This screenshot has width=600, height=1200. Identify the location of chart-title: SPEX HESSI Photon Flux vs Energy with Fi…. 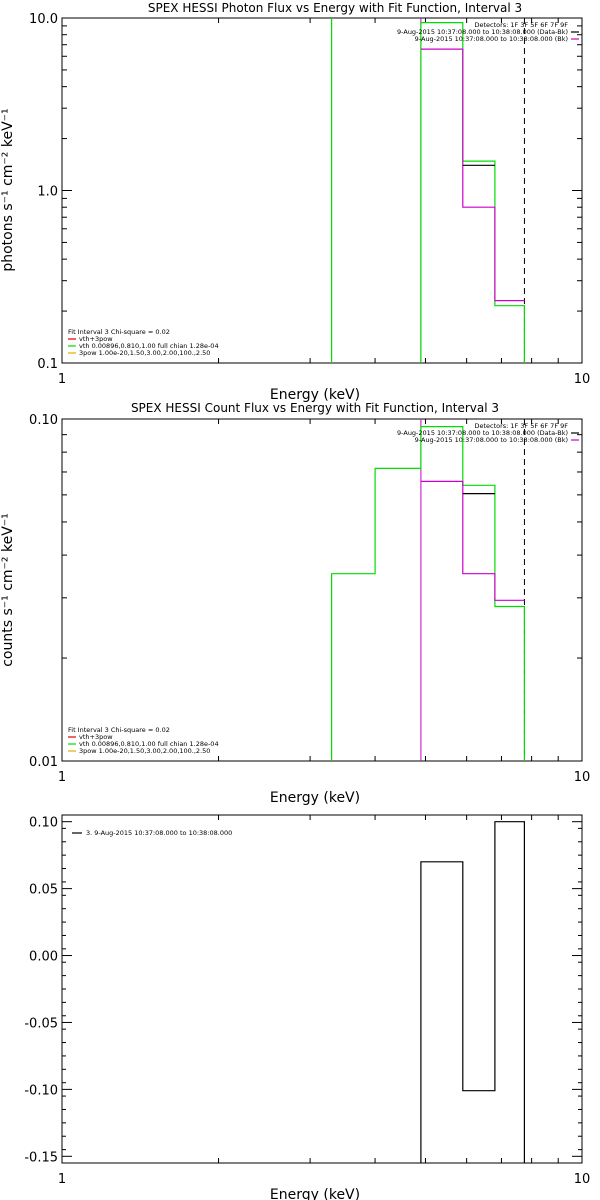
(335, 8).